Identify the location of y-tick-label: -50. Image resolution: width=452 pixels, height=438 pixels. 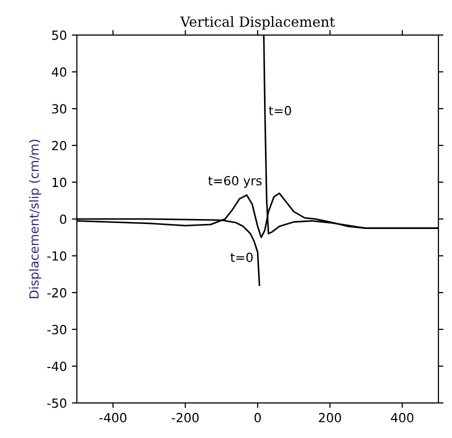
(56, 403).